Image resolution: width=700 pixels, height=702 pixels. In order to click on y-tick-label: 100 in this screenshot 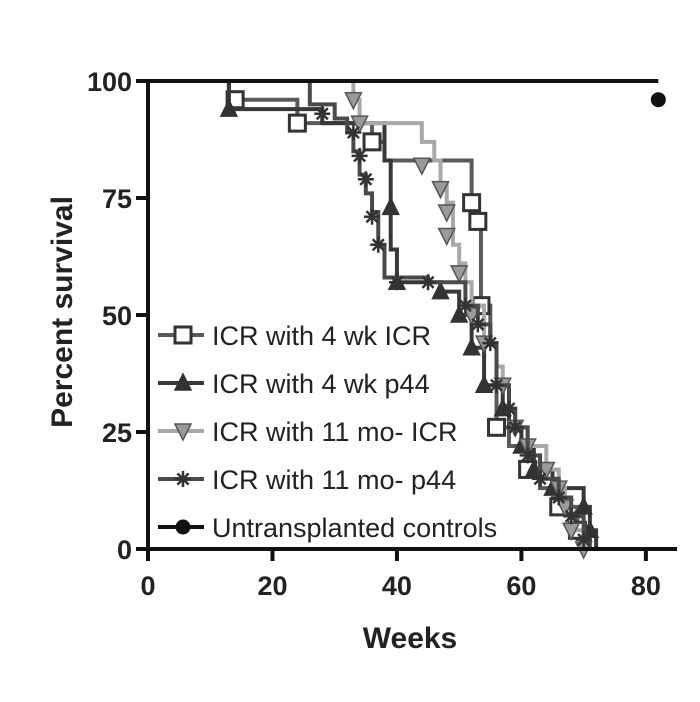, I will do `click(109, 82)`.